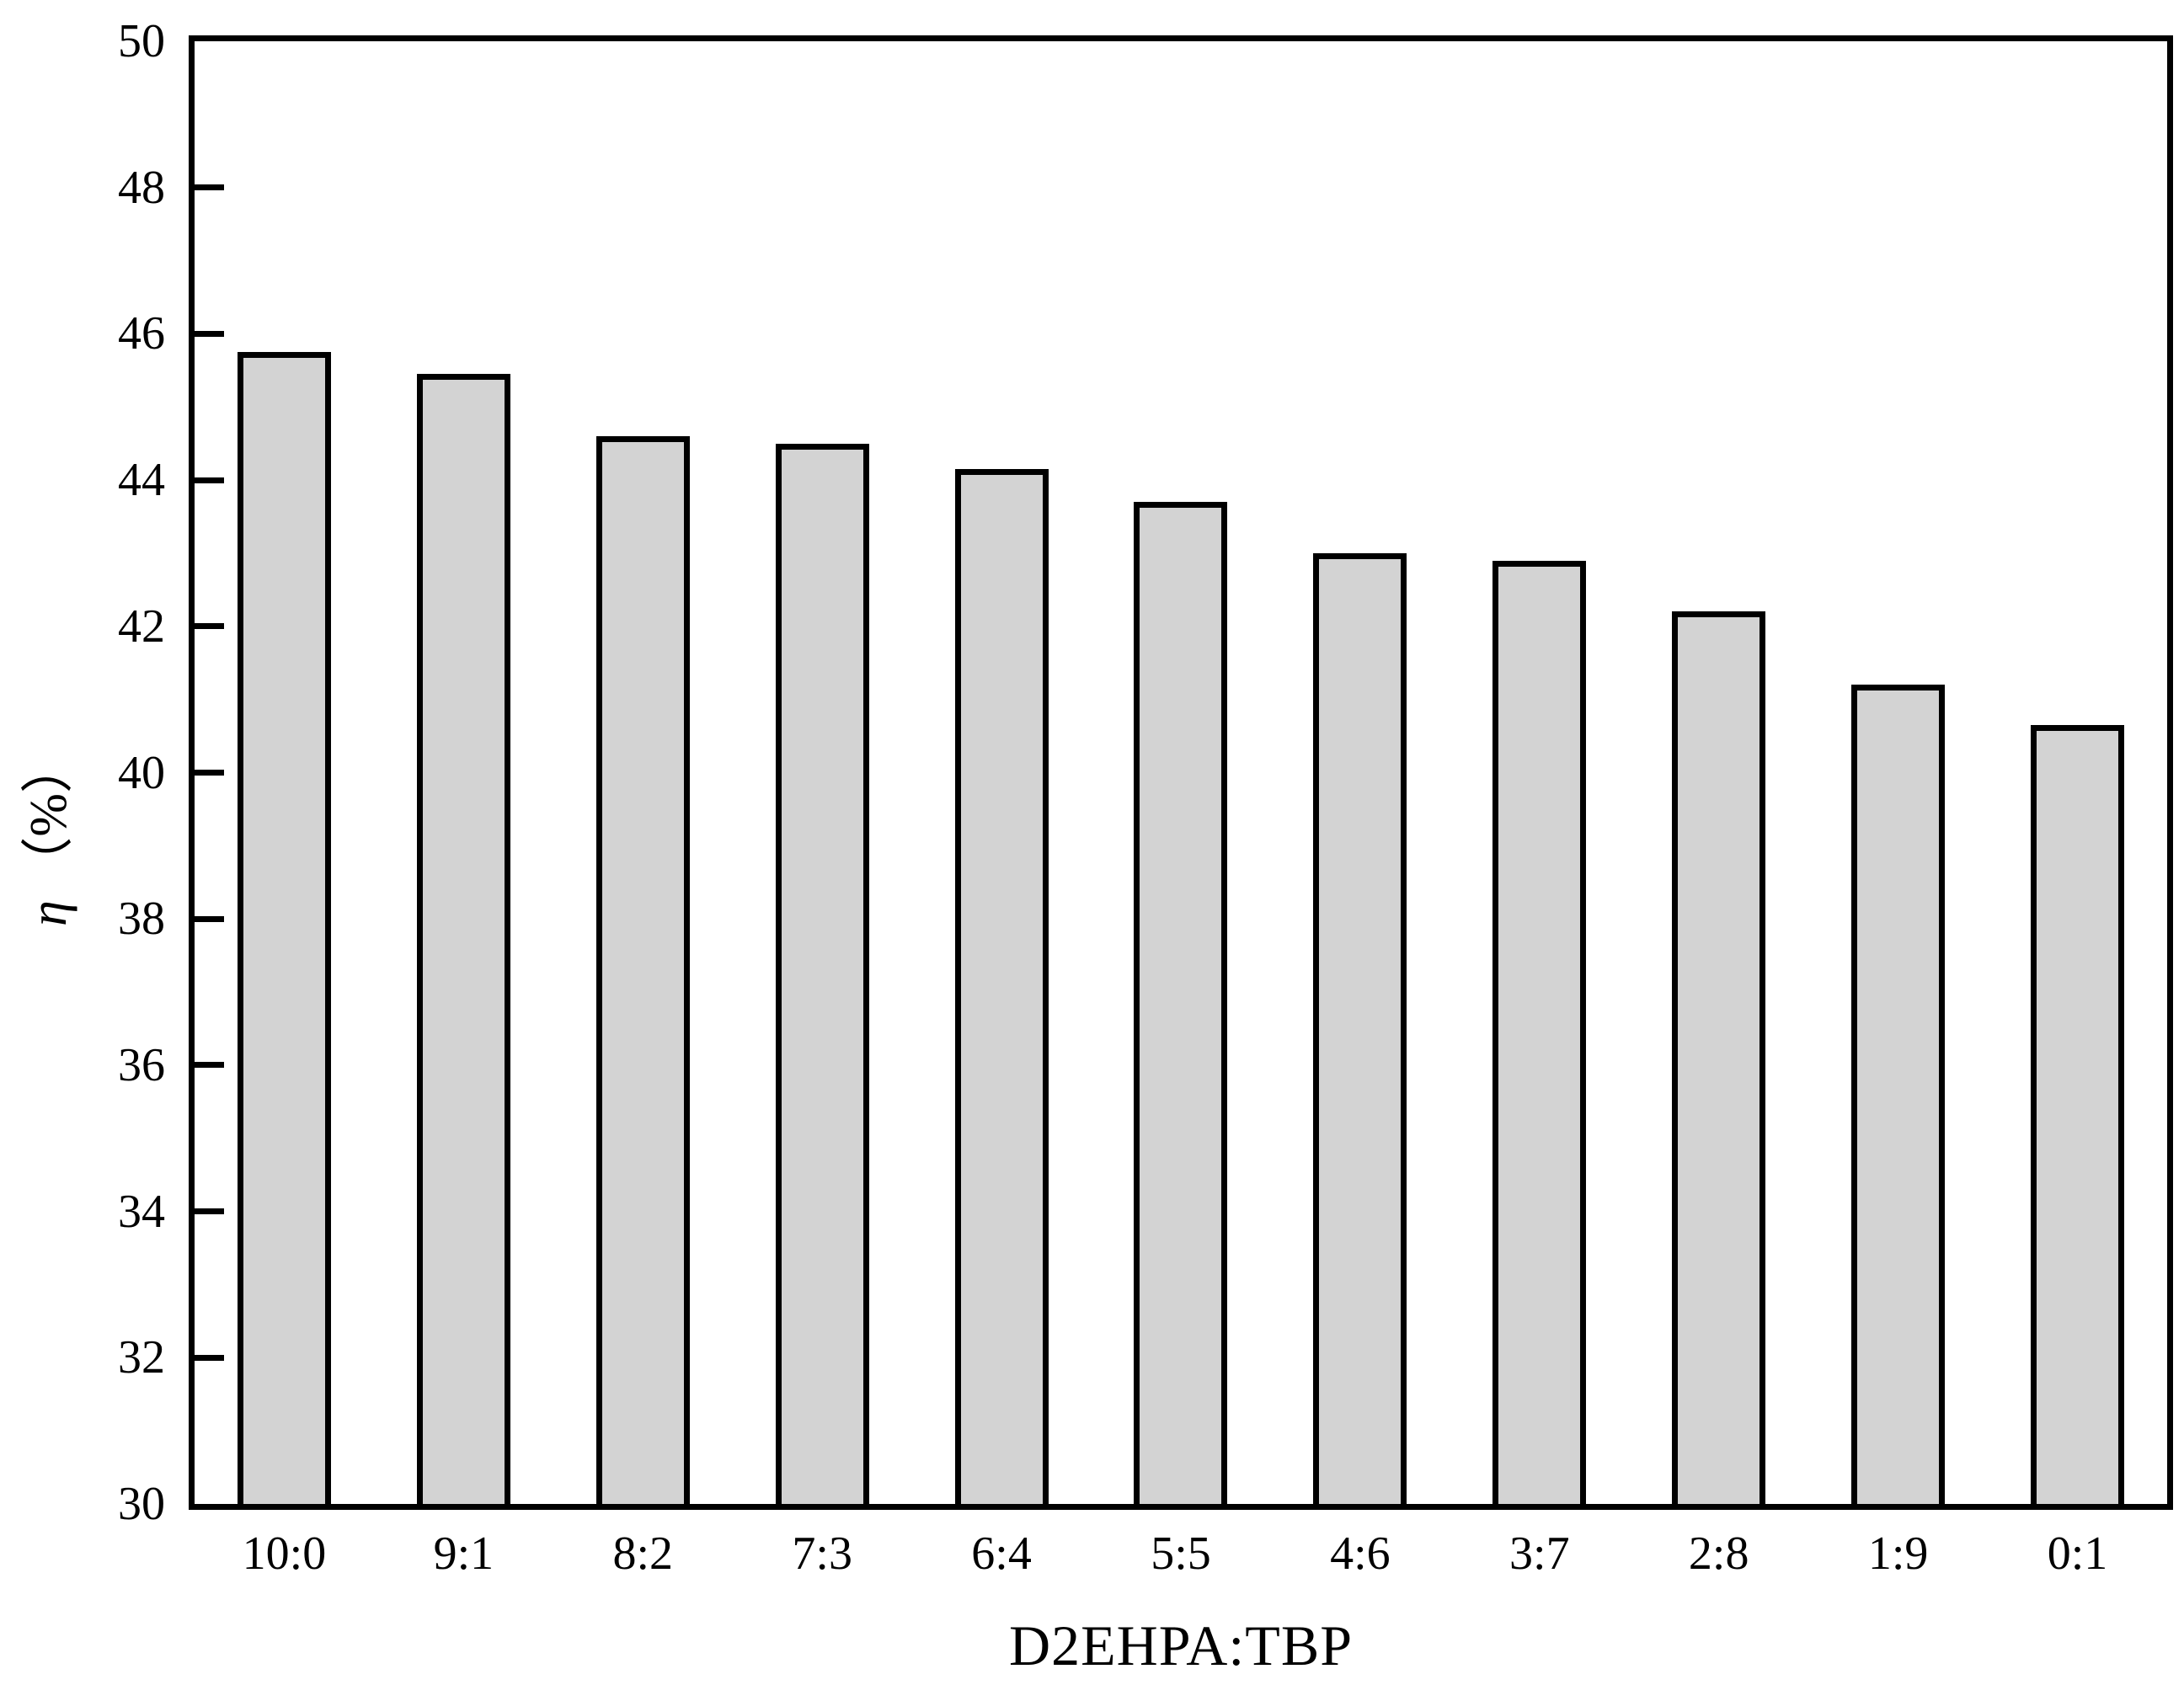 This screenshot has height=1685, width=2184. I want to click on y-tick-label: 40, so click(141, 772).